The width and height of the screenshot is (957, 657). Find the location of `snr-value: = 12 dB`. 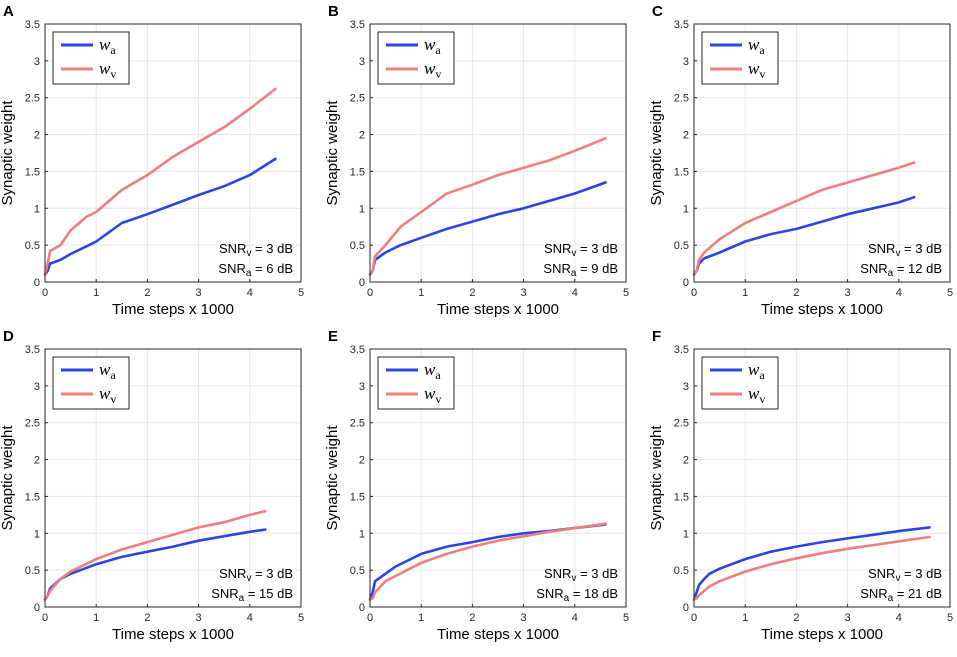

snr-value: = 12 dB is located at coordinates (917, 268).